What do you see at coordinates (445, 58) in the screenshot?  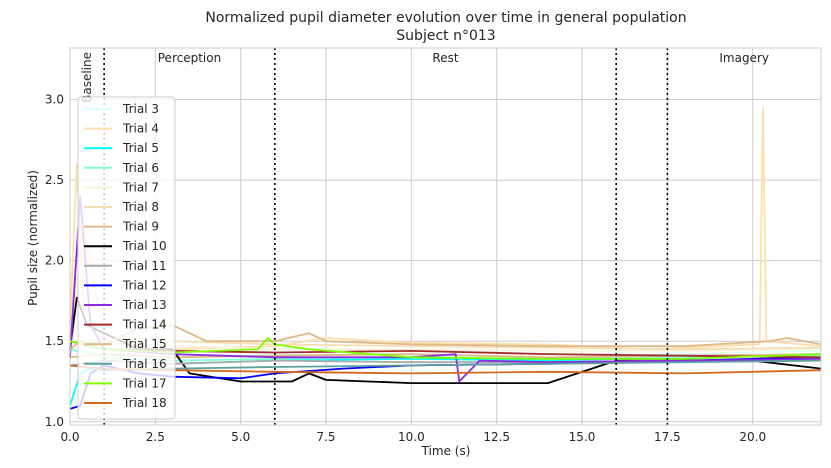 I see `phase-label: Rest` at bounding box center [445, 58].